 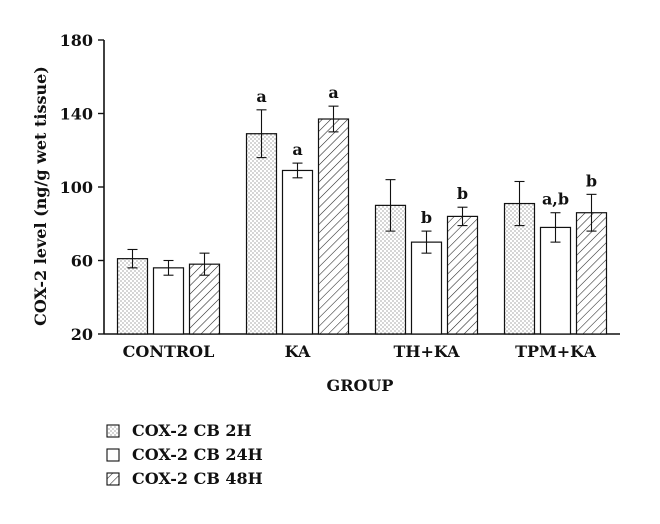 I want to click on x-tick-label: TH+KA, so click(x=426, y=351).